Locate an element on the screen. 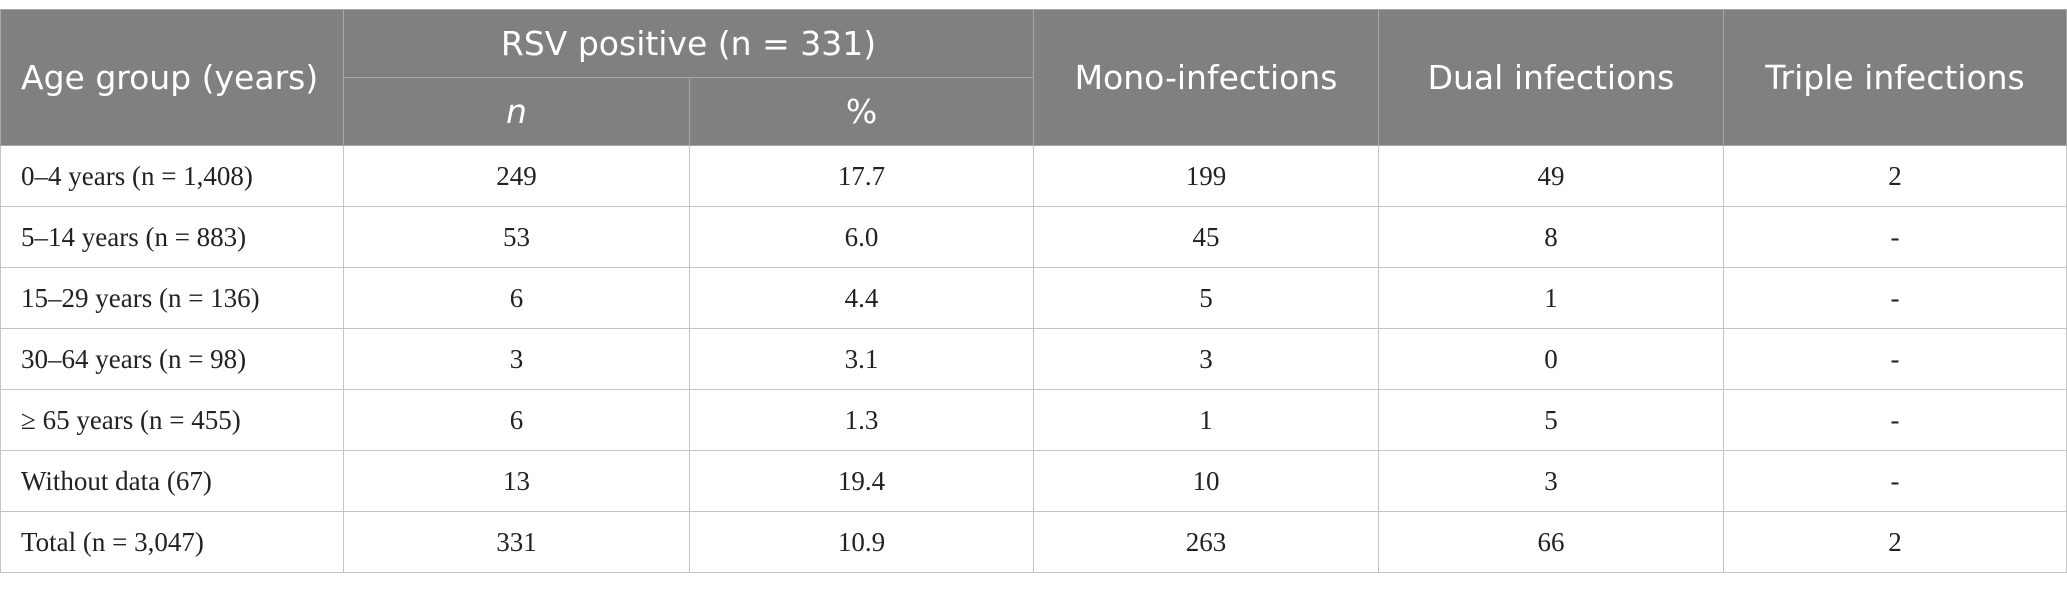 This screenshot has height=594, width=2067. table-row: 0–4 years (n = 1,408) 249 17.7 199 49 2 is located at coordinates (1033, 176).